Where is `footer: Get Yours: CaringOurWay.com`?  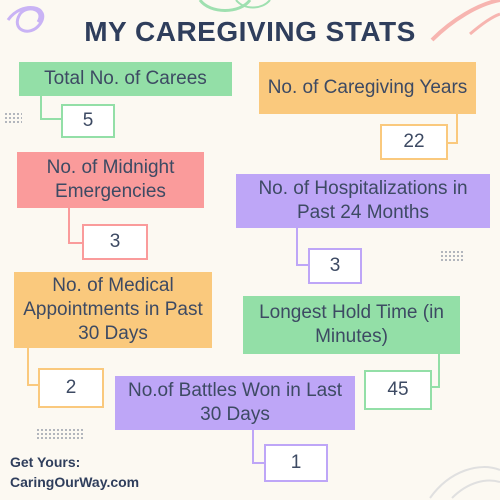 footer: Get Yours: CaringOurWay.com is located at coordinates (74, 472).